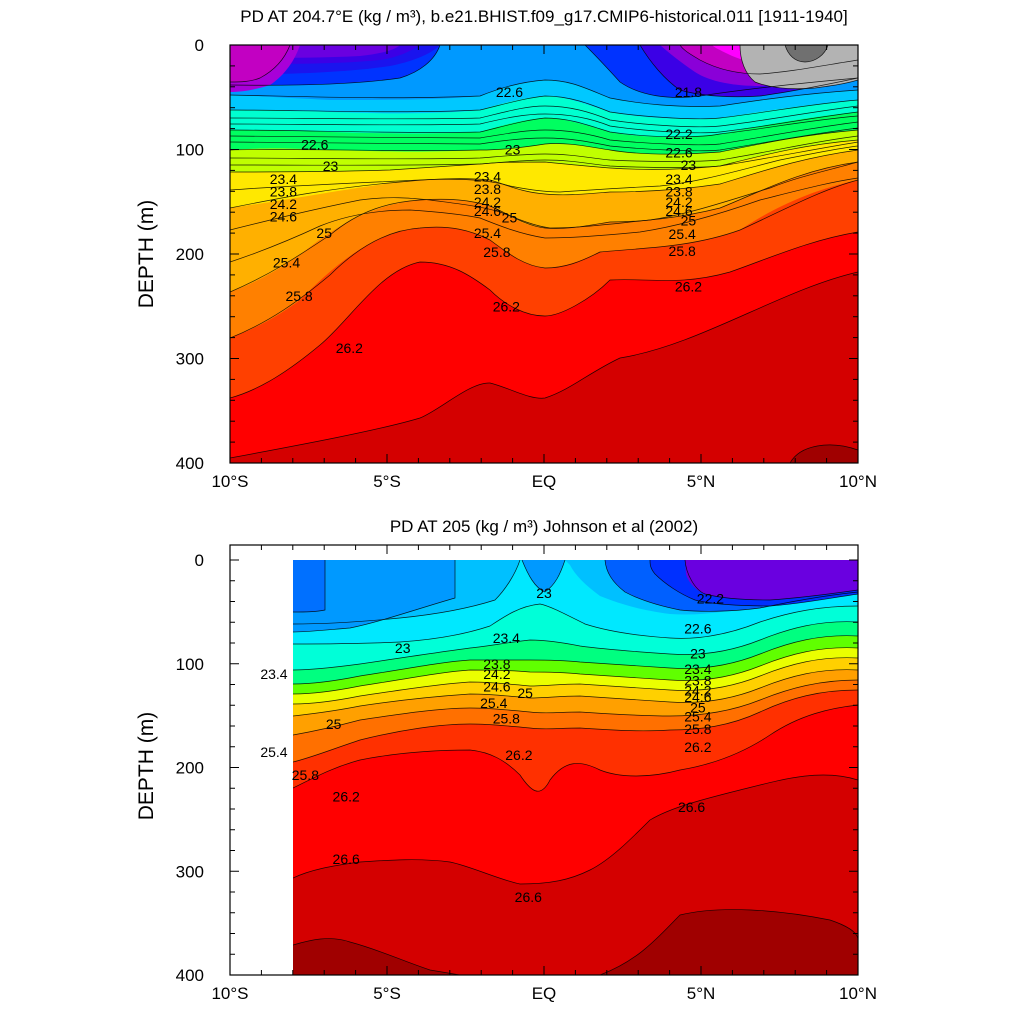 Image resolution: width=1024 pixels, height=1024 pixels. Describe the element at coordinates (146, 254) in the screenshot. I see `model-y-axis-label: DEPTH (m)` at that location.